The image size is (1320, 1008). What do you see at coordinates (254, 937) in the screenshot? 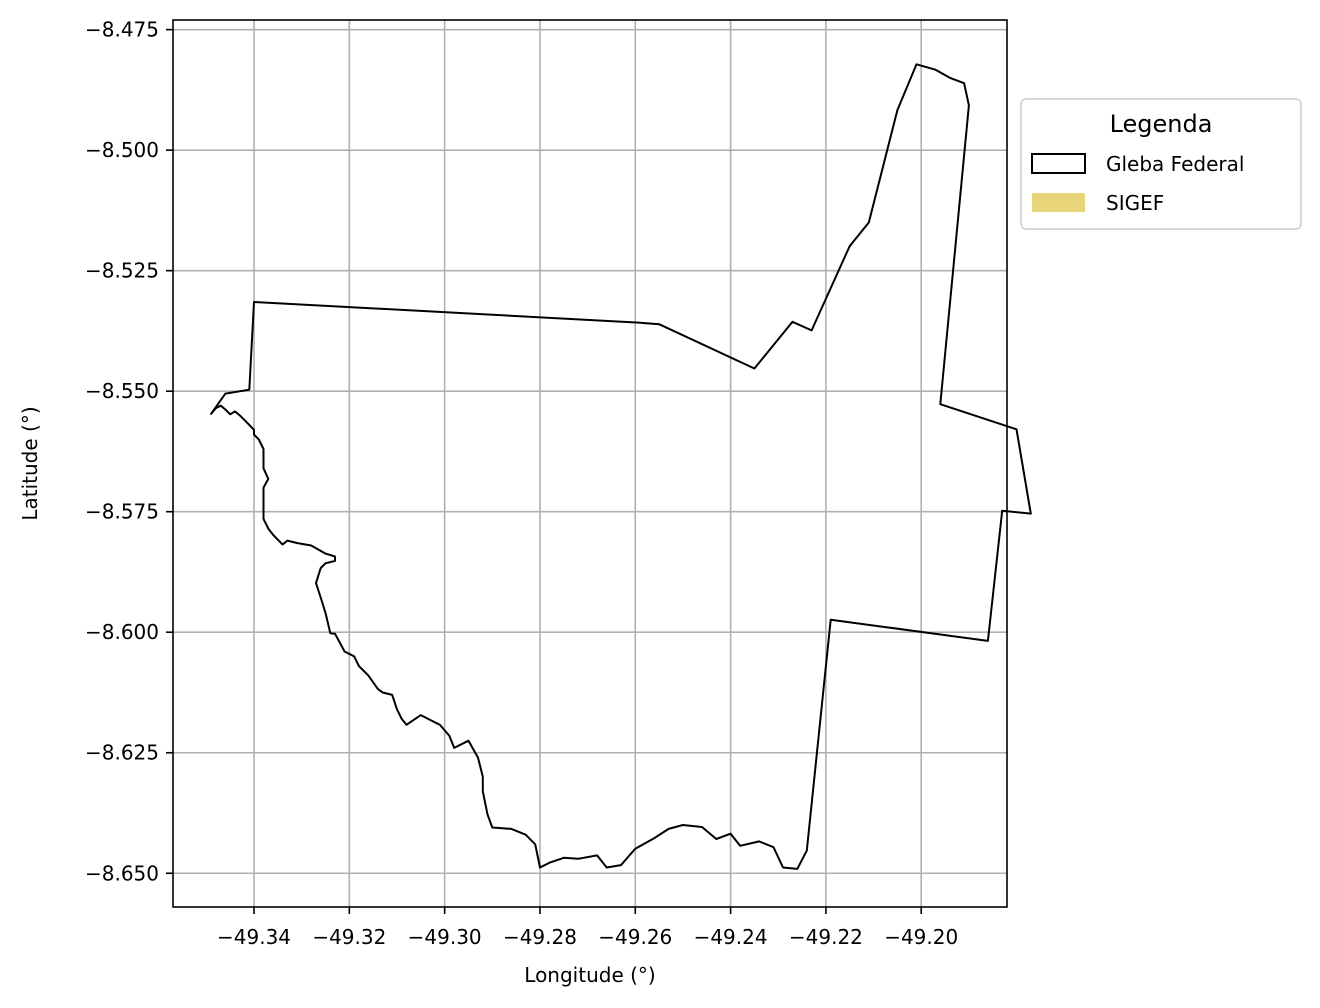
I see `x-tick-label: −49.34` at bounding box center [254, 937].